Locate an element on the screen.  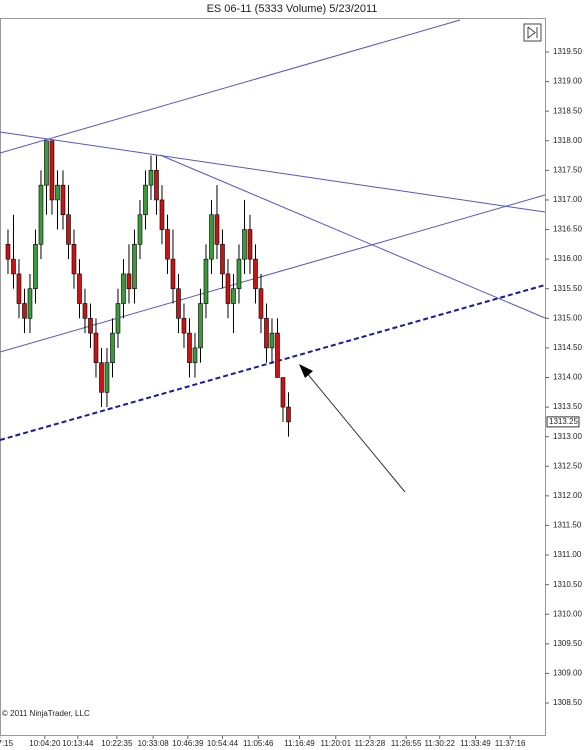
x-tick-label: 10:04:20 is located at coordinates (45, 743).